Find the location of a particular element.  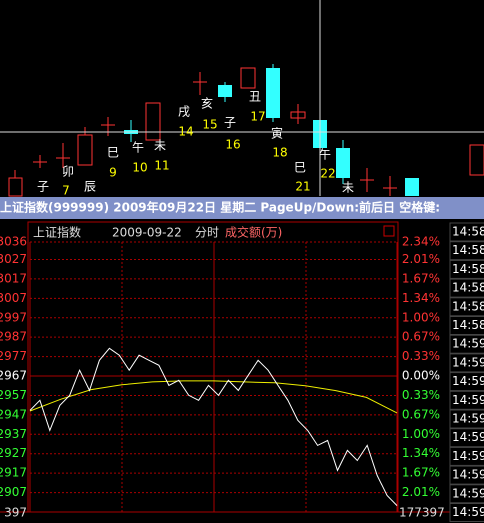

day-label: 14 is located at coordinates (185, 132).